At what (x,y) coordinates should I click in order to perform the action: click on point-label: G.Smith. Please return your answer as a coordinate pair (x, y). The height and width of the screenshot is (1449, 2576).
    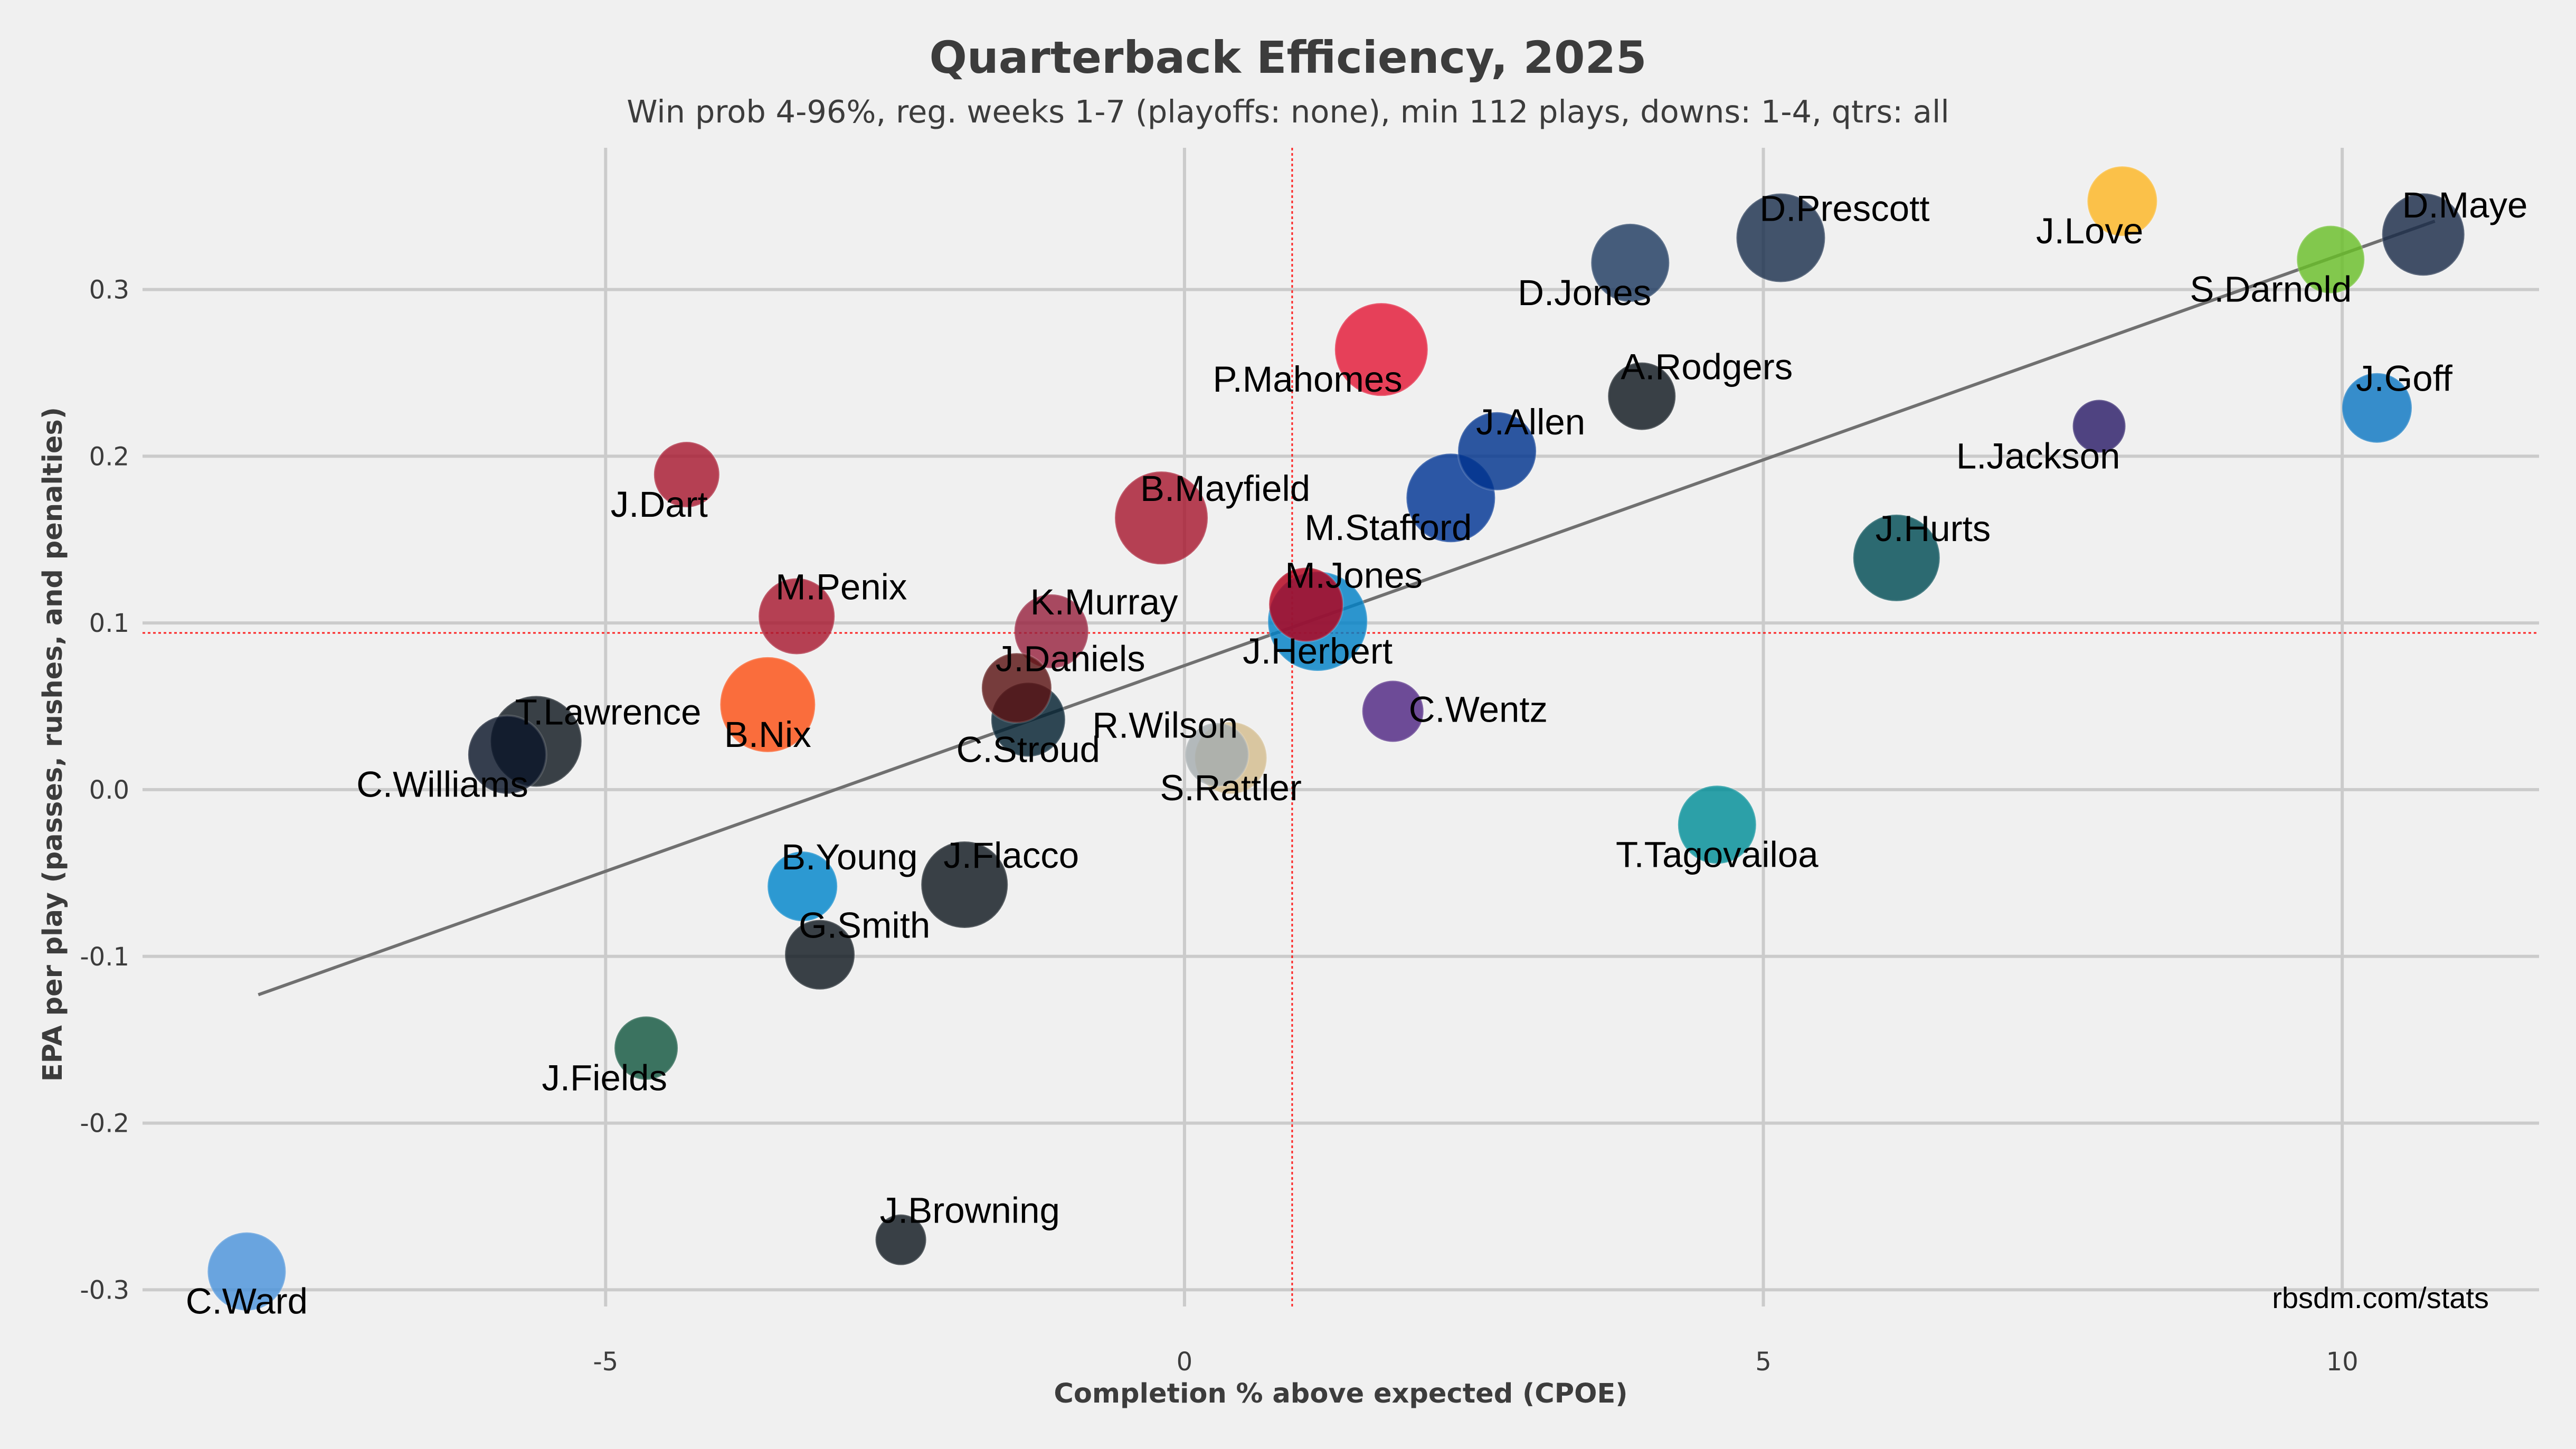
    Looking at the image, I should click on (864, 925).